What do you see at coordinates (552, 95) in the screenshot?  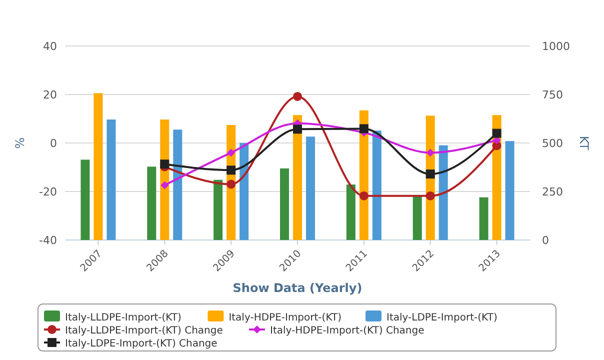 I see `y2-tick-label: 750` at bounding box center [552, 95].